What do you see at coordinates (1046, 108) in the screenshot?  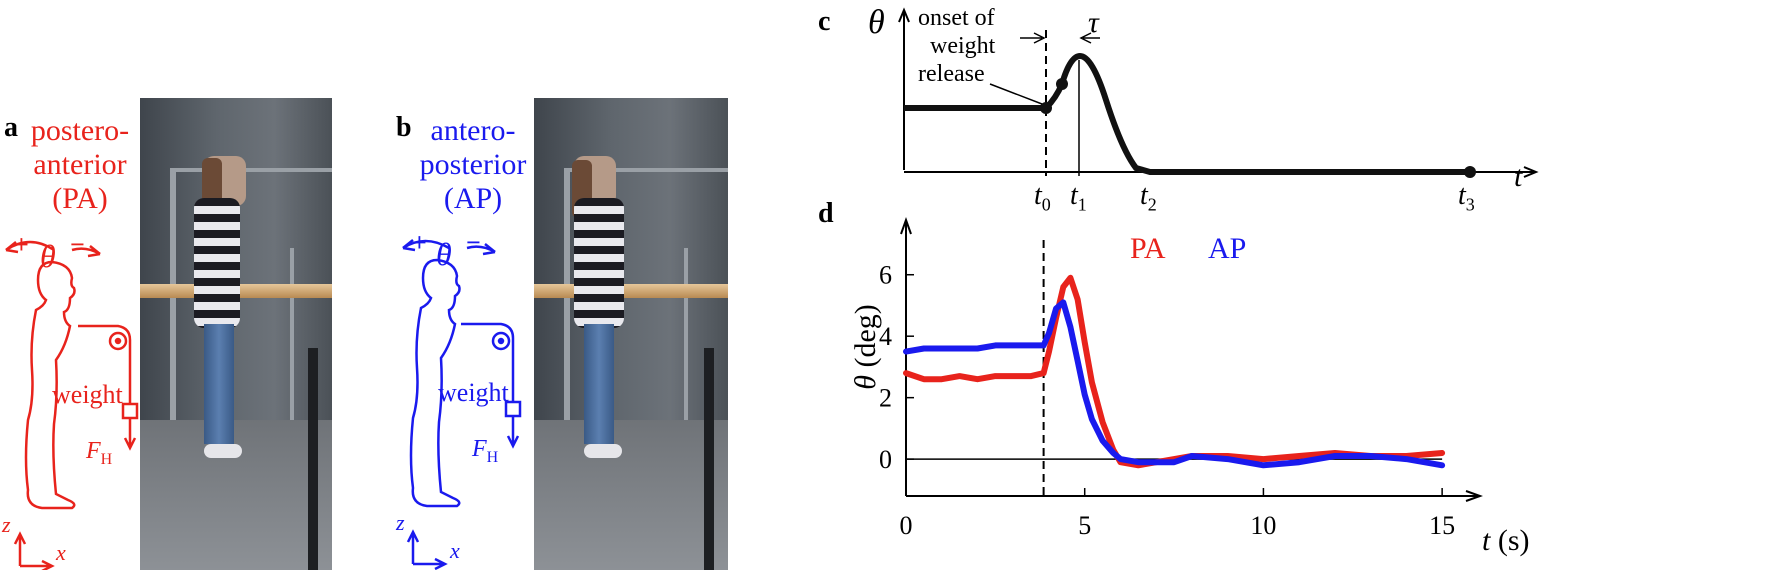 I see `t0-point` at bounding box center [1046, 108].